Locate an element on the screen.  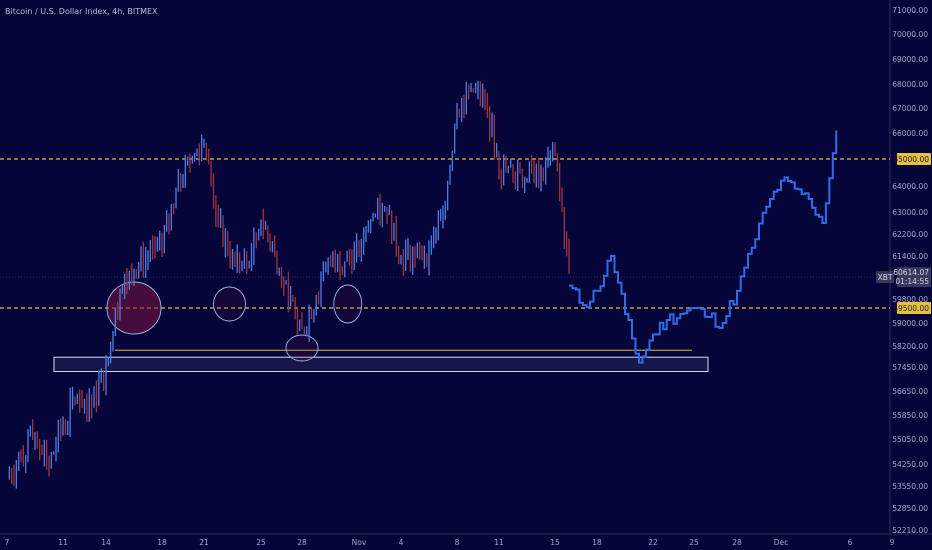
y-tick-label: 61400.00 is located at coordinates (910, 256).